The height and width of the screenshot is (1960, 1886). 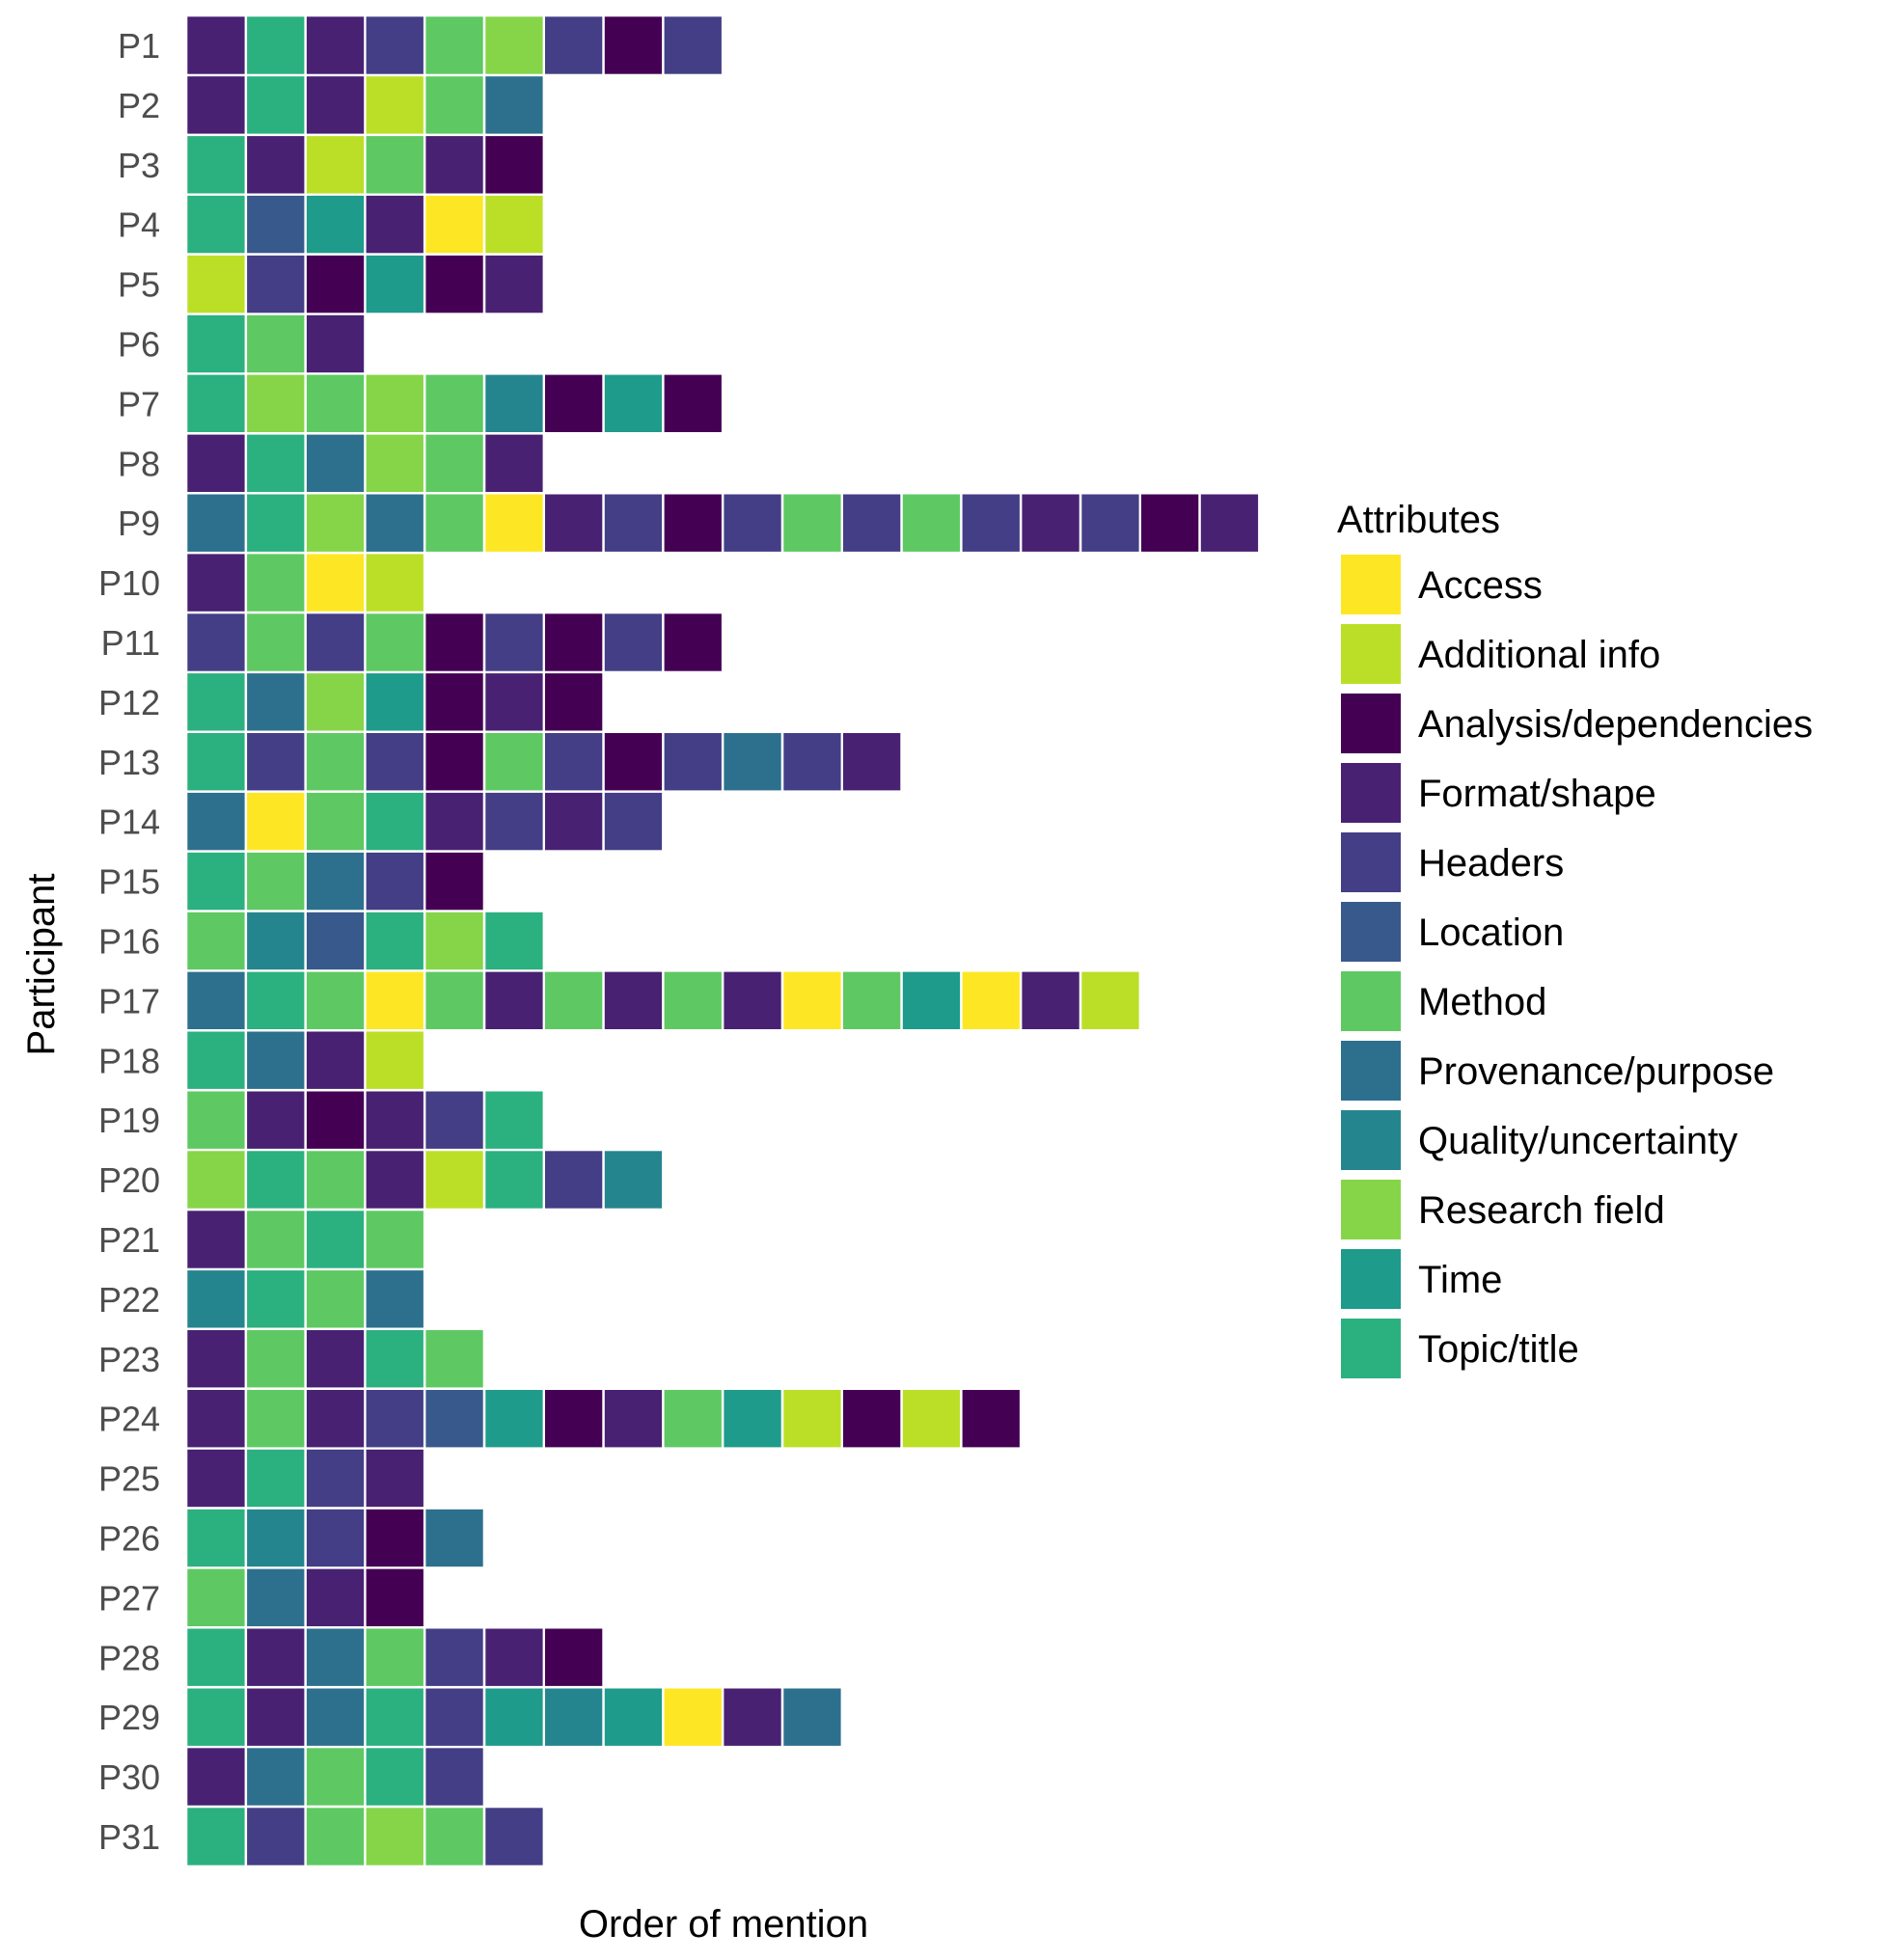 What do you see at coordinates (139, 403) in the screenshot?
I see `y-tick-label-p7: P7` at bounding box center [139, 403].